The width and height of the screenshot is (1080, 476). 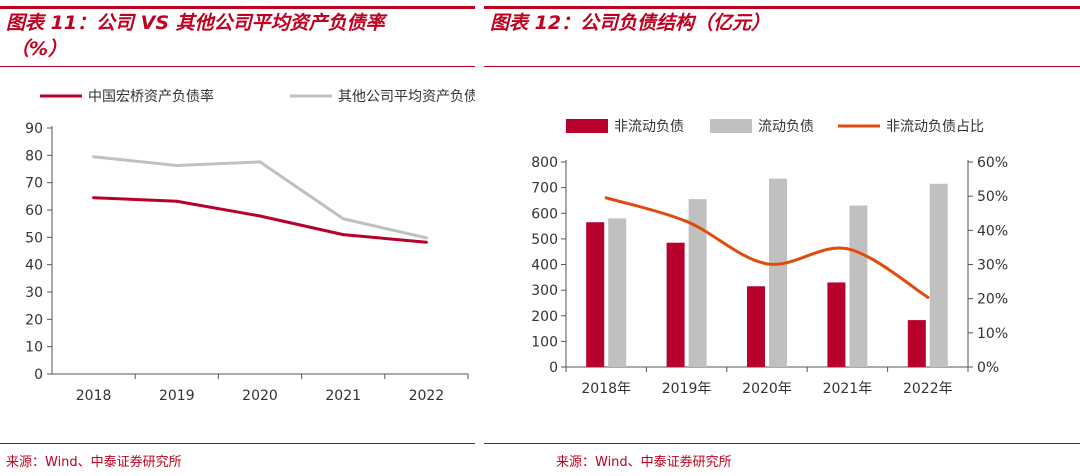 I want to click on y-tick-label: 70, so click(x=34, y=184).